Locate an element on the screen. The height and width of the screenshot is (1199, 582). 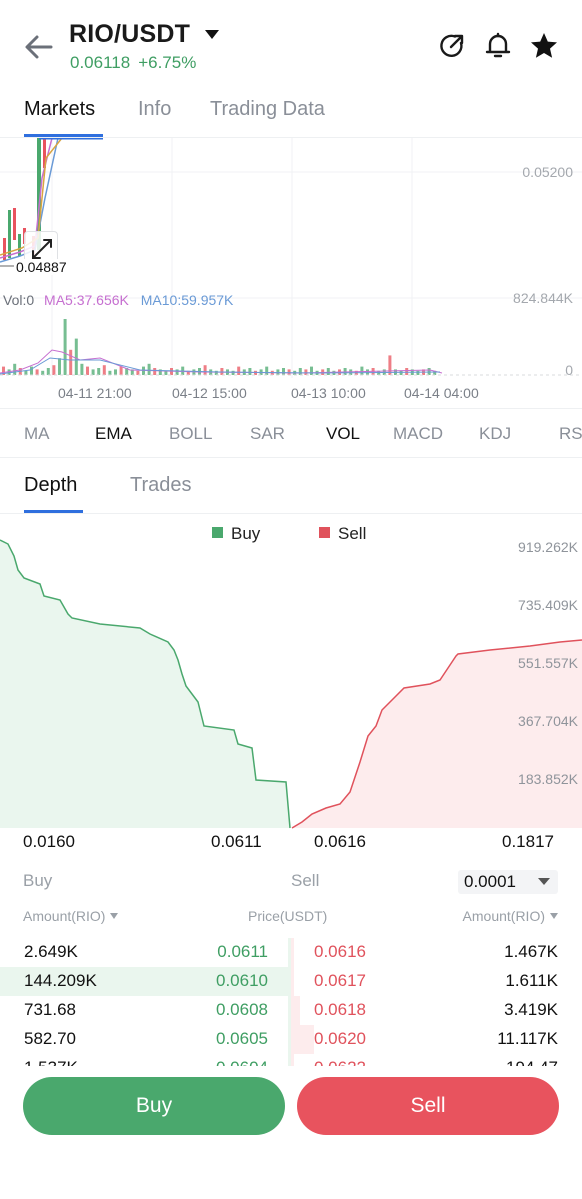
volume-legend: Vol:0 MA5:37.656K MA10:59.957K is located at coordinates (118, 300).